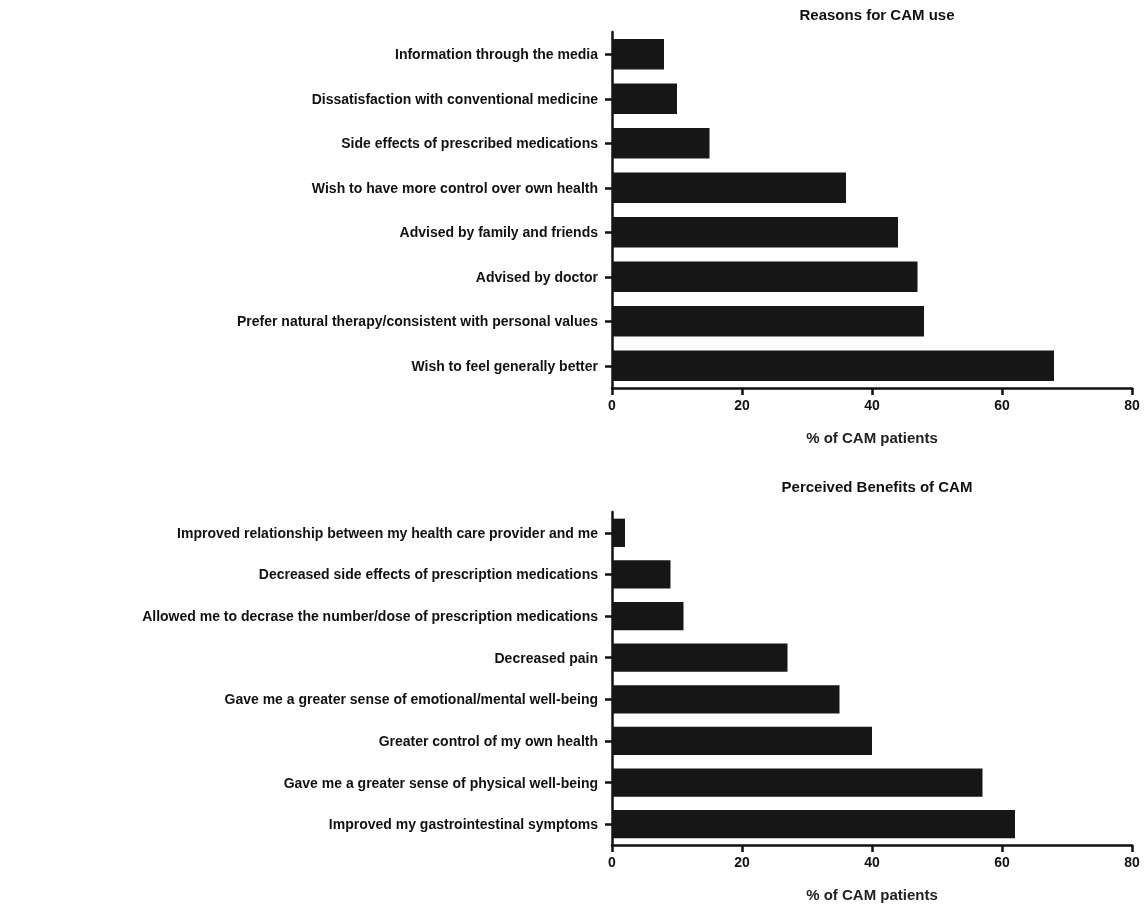 The height and width of the screenshot is (917, 1148). I want to click on y-tick-label: Wish to feel generally better, so click(505, 365).